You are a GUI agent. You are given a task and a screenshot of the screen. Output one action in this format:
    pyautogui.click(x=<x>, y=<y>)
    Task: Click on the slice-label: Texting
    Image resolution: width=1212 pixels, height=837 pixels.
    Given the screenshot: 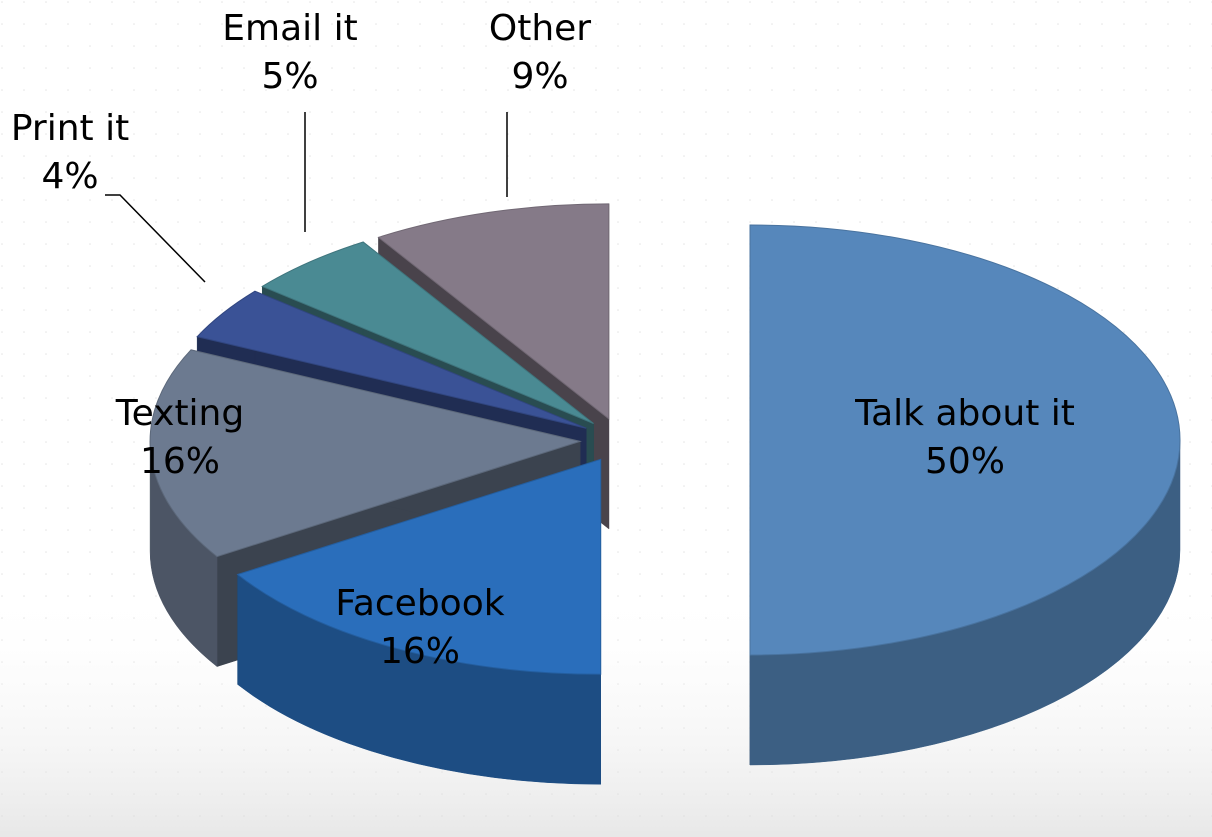 What is the action you would take?
    pyautogui.click(x=179, y=413)
    